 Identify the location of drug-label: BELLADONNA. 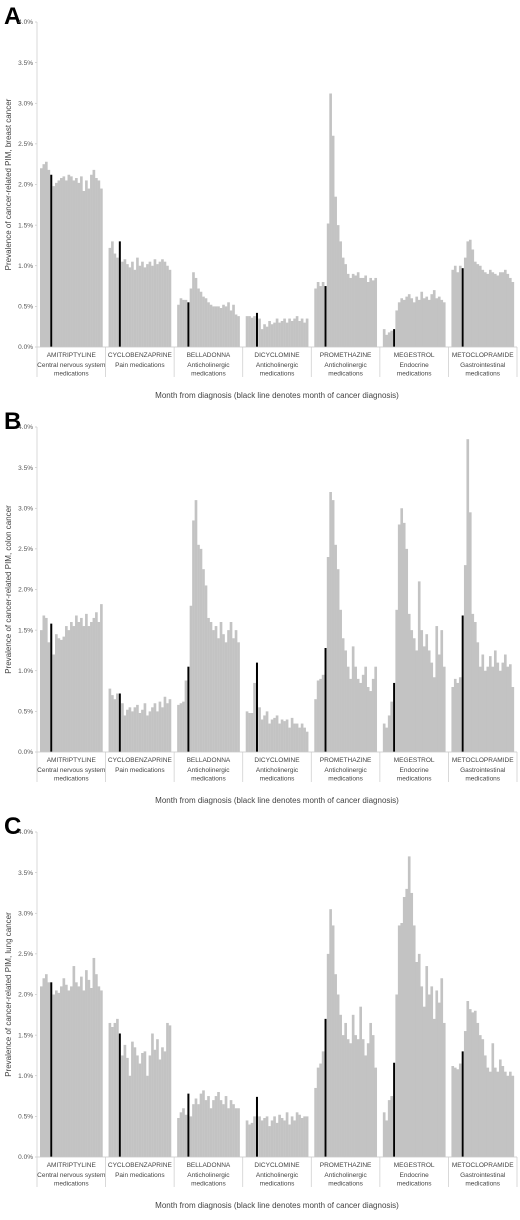
(209, 760).